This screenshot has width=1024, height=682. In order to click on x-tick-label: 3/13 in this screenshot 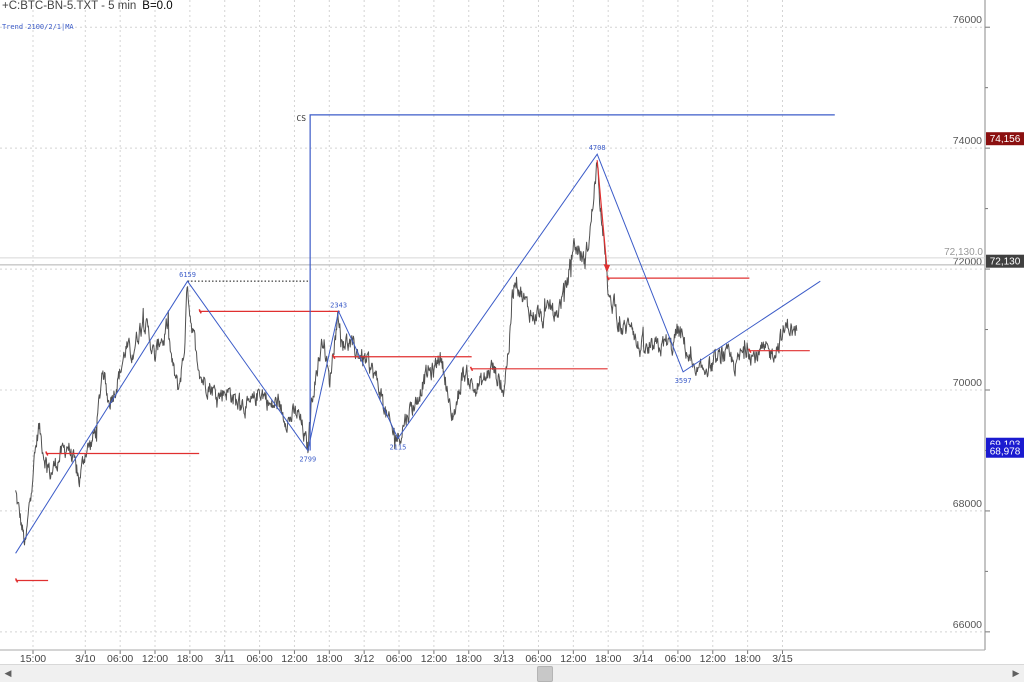, I will do `click(503, 658)`.